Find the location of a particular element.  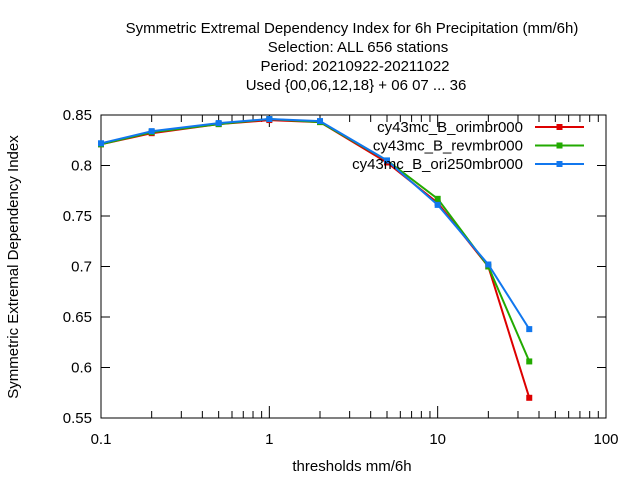

y-tick-label: 0.65 is located at coordinates (77, 317).